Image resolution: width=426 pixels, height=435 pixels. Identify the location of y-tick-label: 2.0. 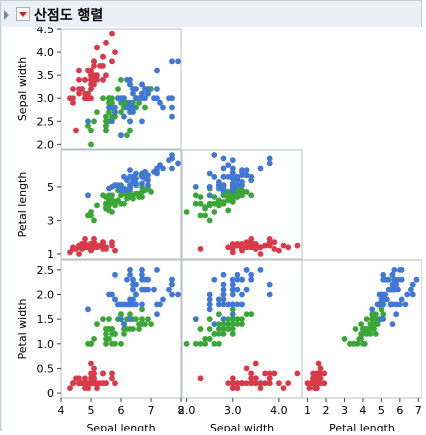
(46, 295).